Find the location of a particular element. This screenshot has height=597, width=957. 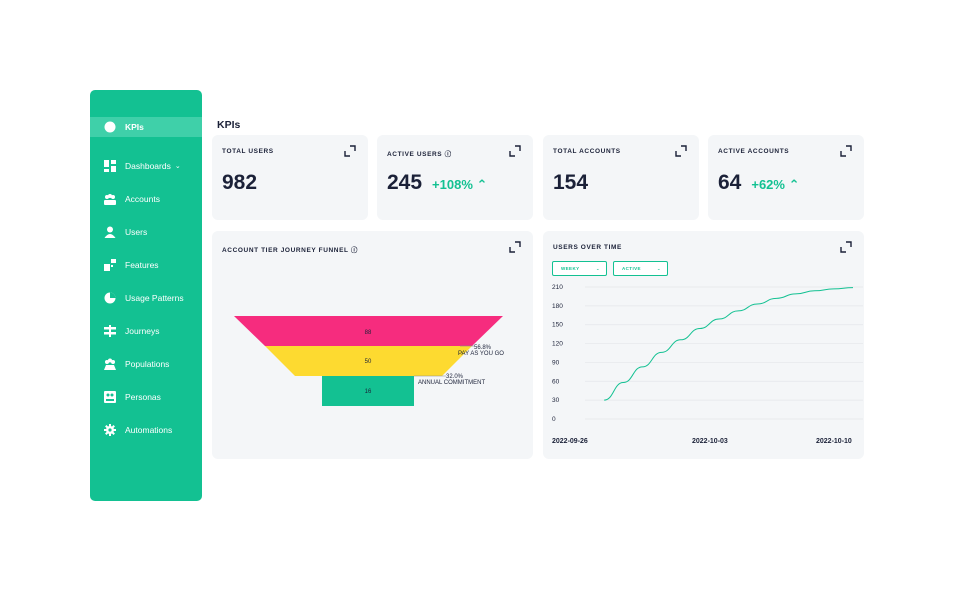

personas-icon is located at coordinates (109, 396).